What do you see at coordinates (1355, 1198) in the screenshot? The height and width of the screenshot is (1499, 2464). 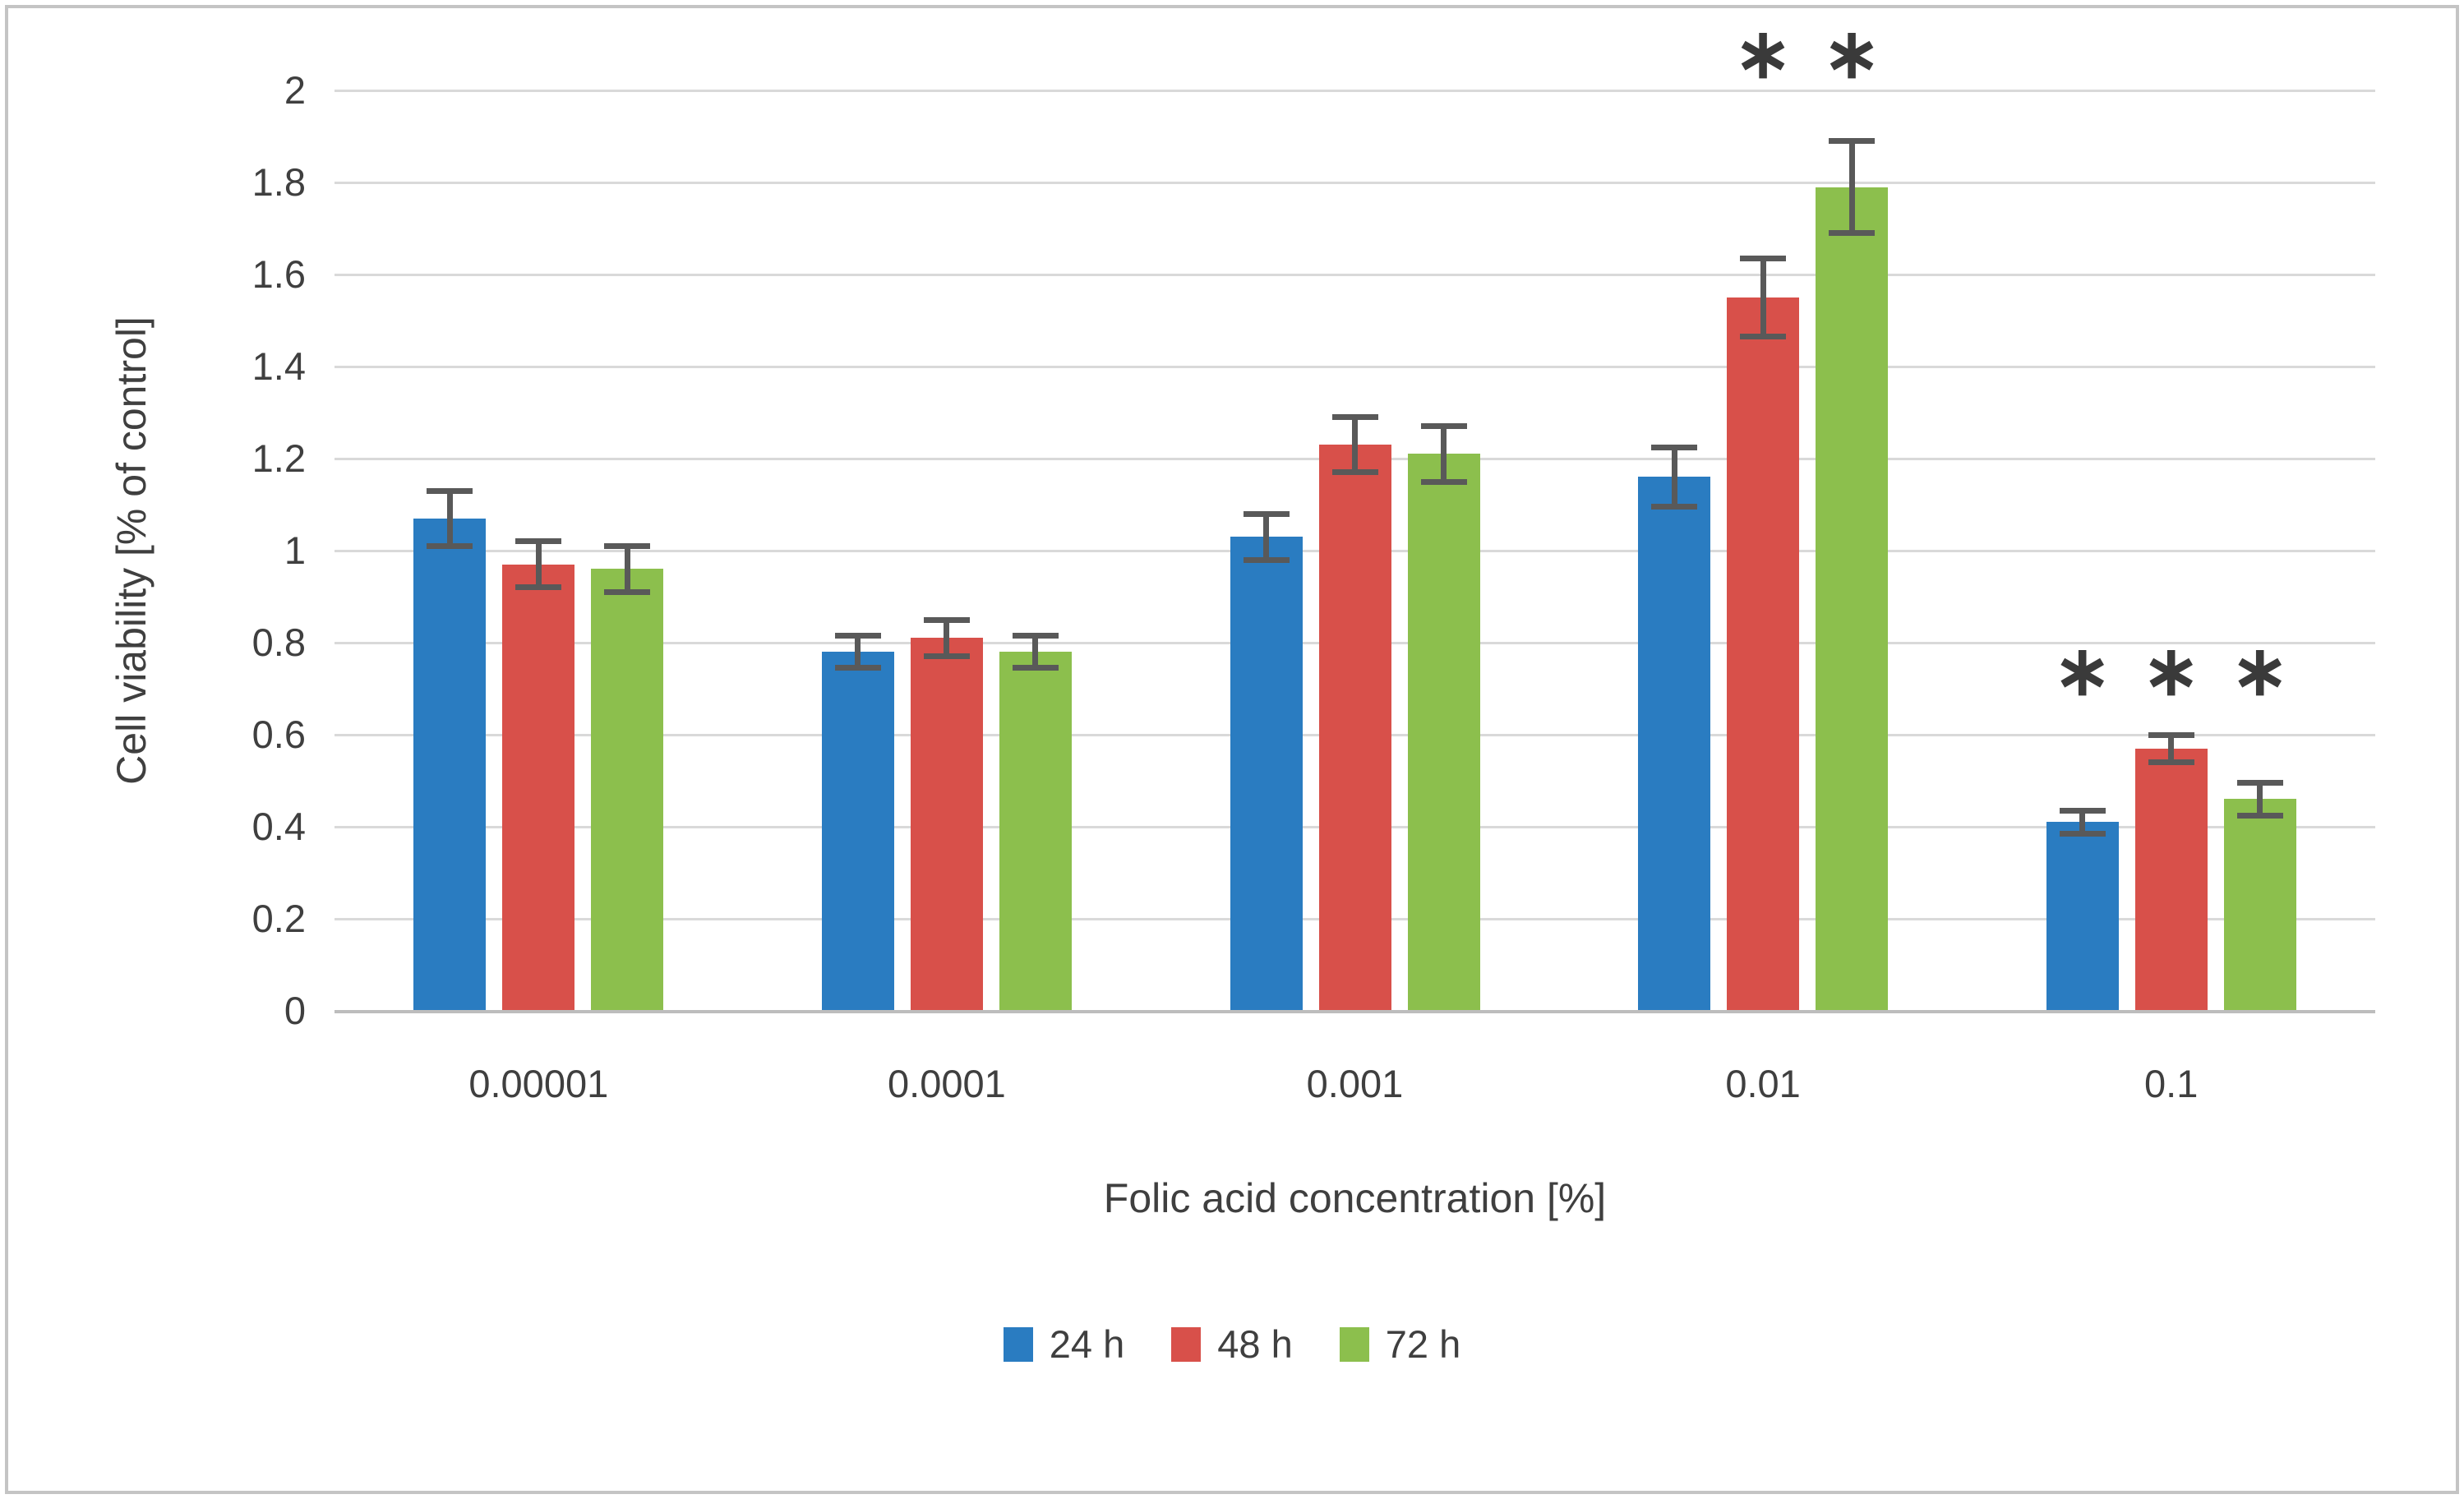 I see `x-axis-title: Folic acid concentration [%]` at bounding box center [1355, 1198].